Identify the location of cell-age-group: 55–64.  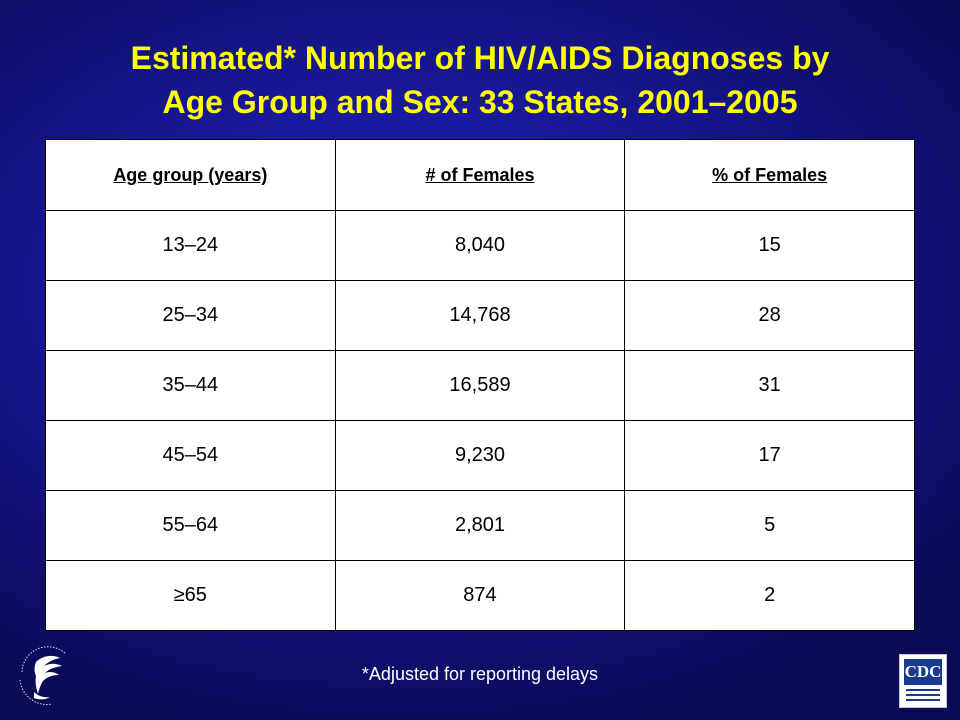
(190, 525).